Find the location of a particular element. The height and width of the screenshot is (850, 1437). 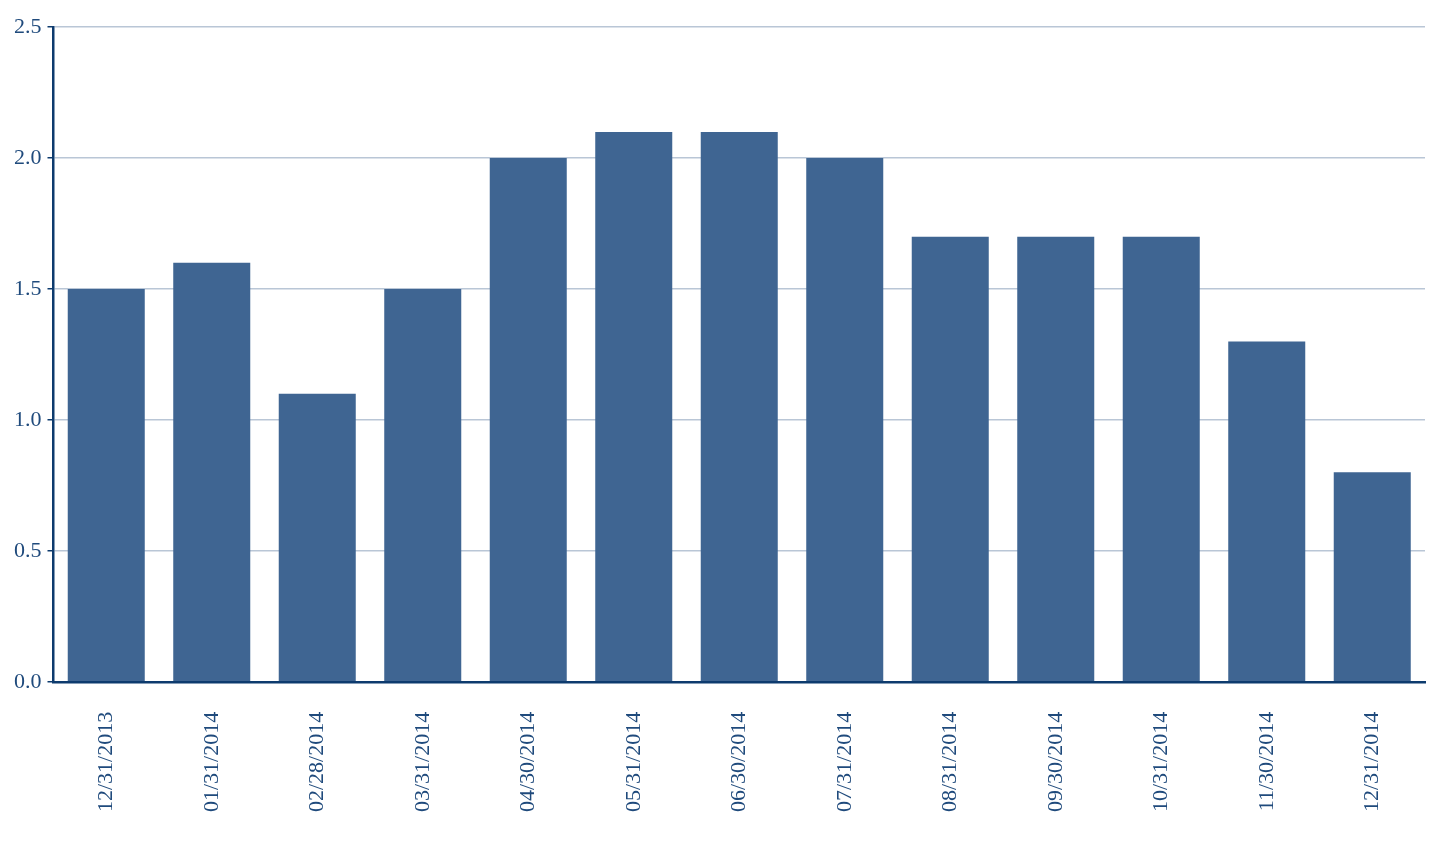

x-tick-label: 07/31/2014 is located at coordinates (843, 762).